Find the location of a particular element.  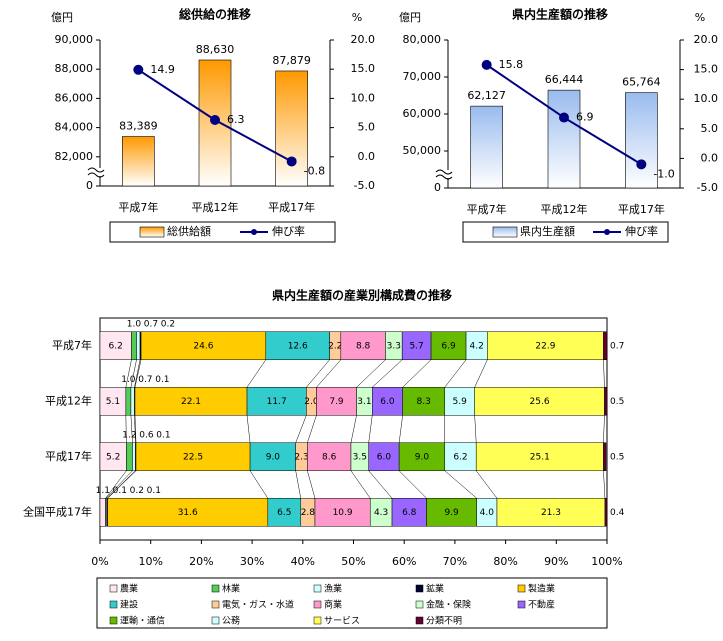

segment-label: 5.7 is located at coordinates (416, 346).